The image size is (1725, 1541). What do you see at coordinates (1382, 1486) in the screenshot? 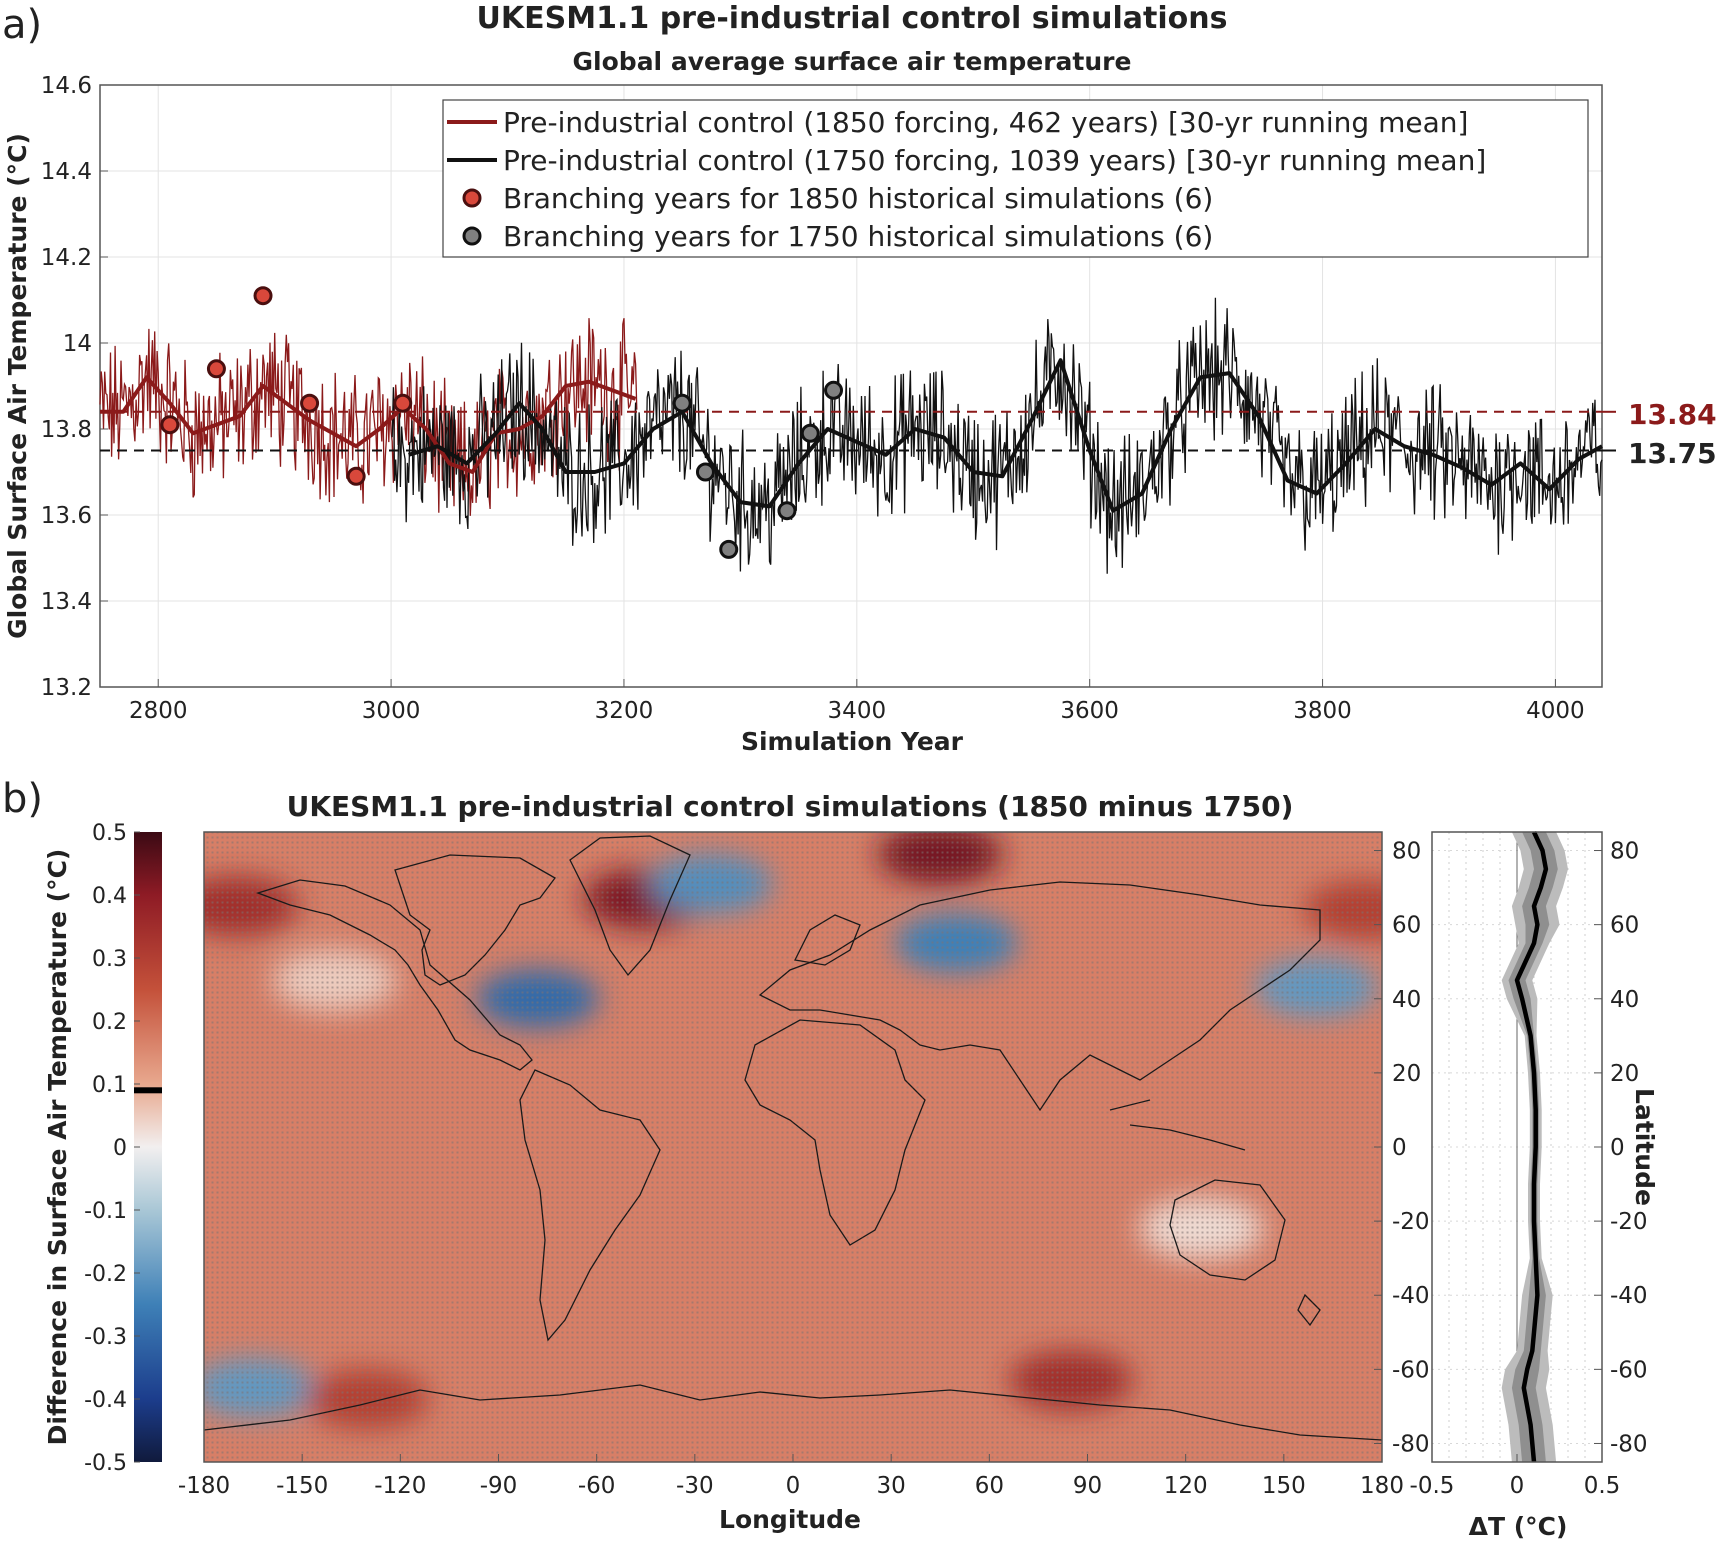
I see `lon-tick-label-180: 180` at bounding box center [1382, 1486].